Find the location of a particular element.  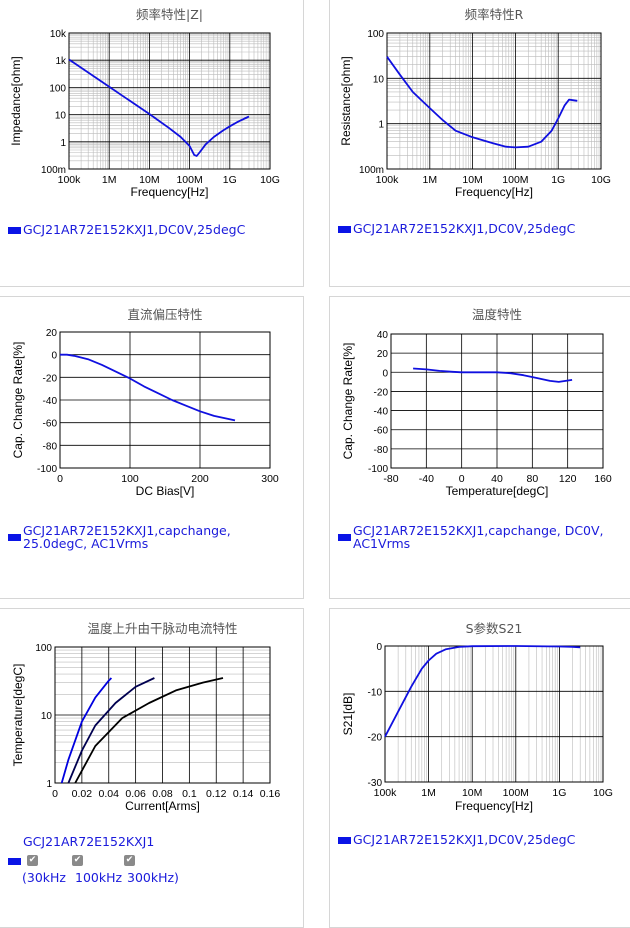

y-axis-label: Cap. Change Rate[%] is located at coordinates (18, 400).